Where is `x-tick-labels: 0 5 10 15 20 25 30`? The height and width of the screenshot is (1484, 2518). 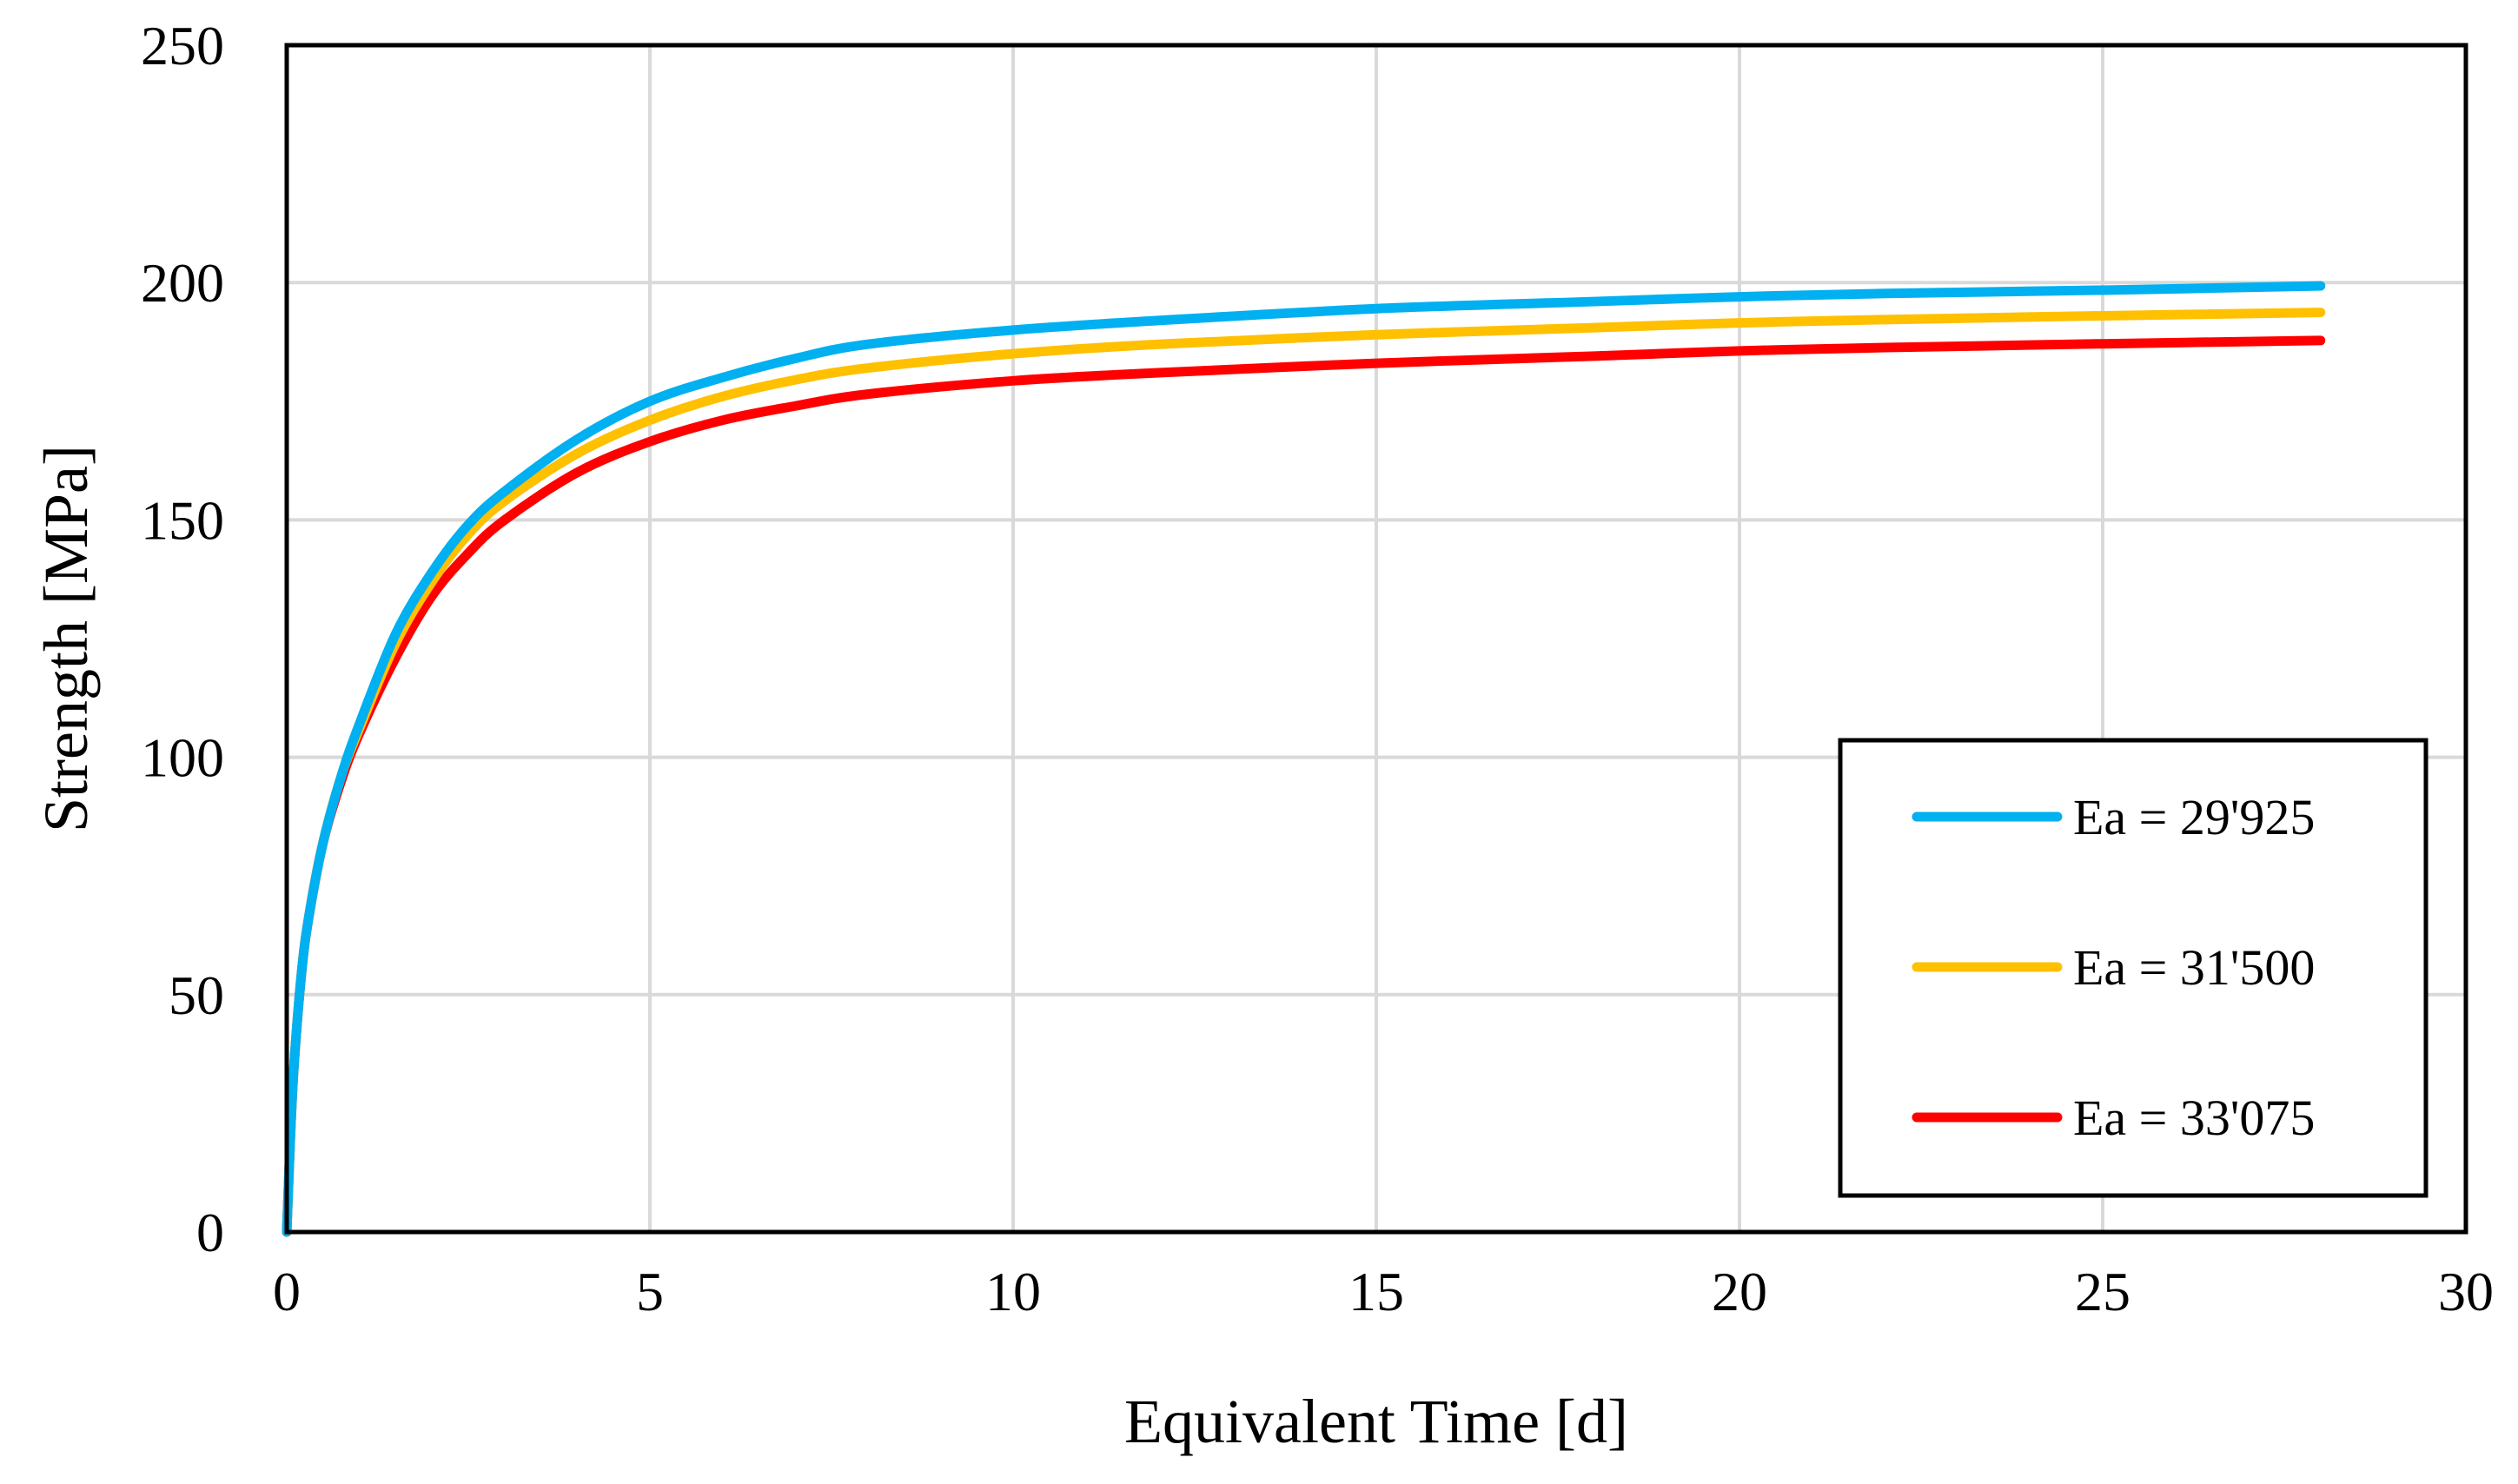 x-tick-labels: 0 5 10 15 20 25 30 is located at coordinates (1383, 1291).